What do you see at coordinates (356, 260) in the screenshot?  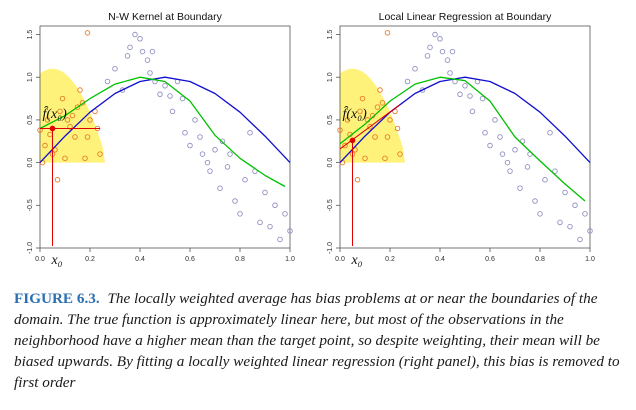 I see `target-x-label: x₀` at bounding box center [356, 260].